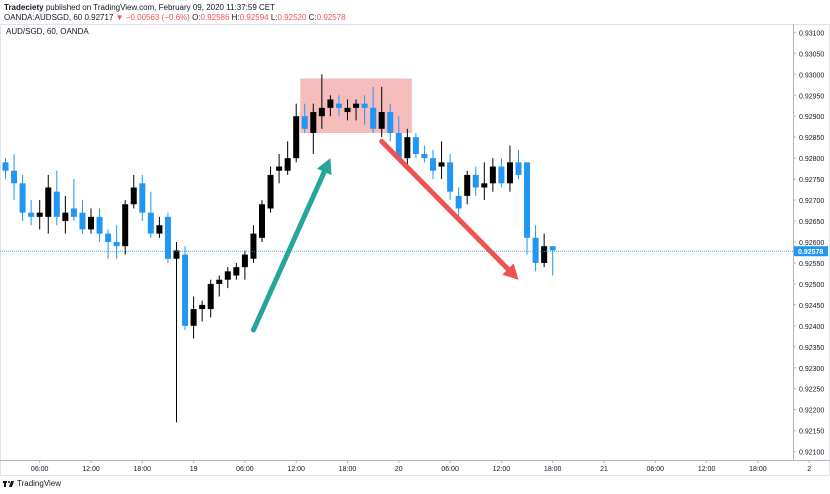  What do you see at coordinates (811, 201) in the screenshot?
I see `y-tick-label: 0.92700` at bounding box center [811, 201].